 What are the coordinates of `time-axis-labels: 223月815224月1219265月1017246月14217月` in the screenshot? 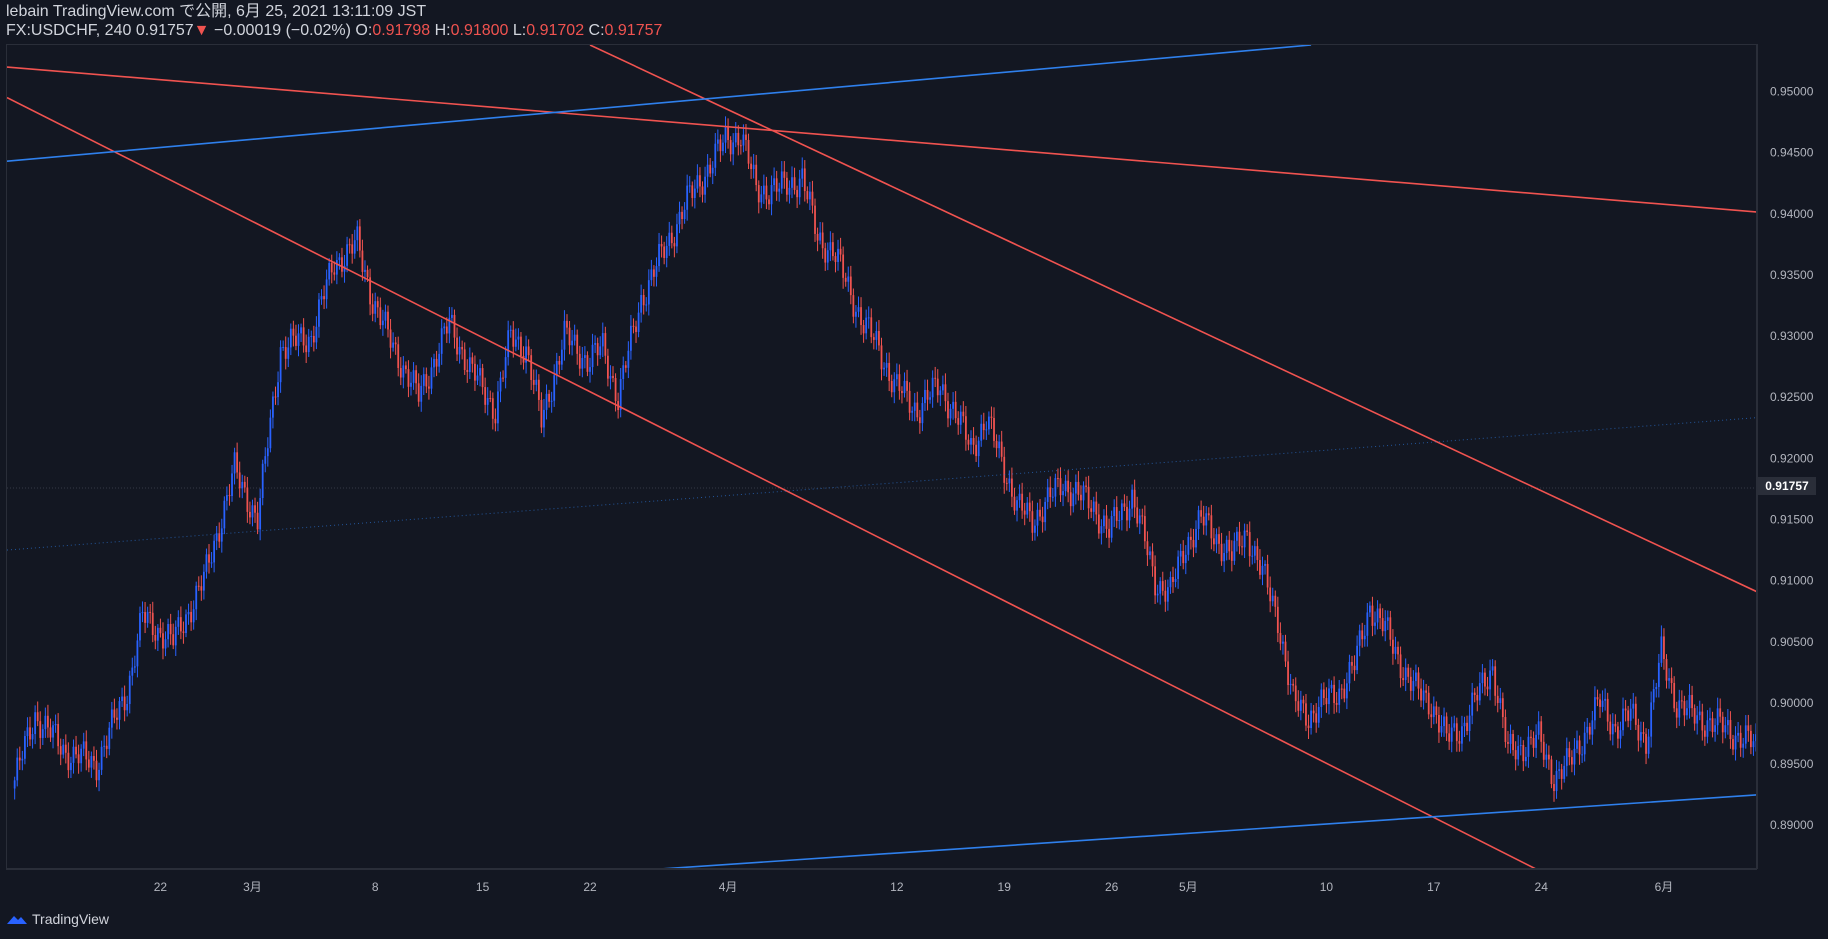 It's located at (914, 887).